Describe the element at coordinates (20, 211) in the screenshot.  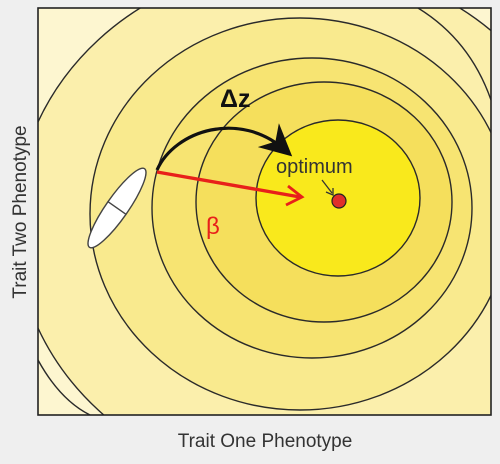
I see `y-axis-label: Trait Two Phenotype` at that location.